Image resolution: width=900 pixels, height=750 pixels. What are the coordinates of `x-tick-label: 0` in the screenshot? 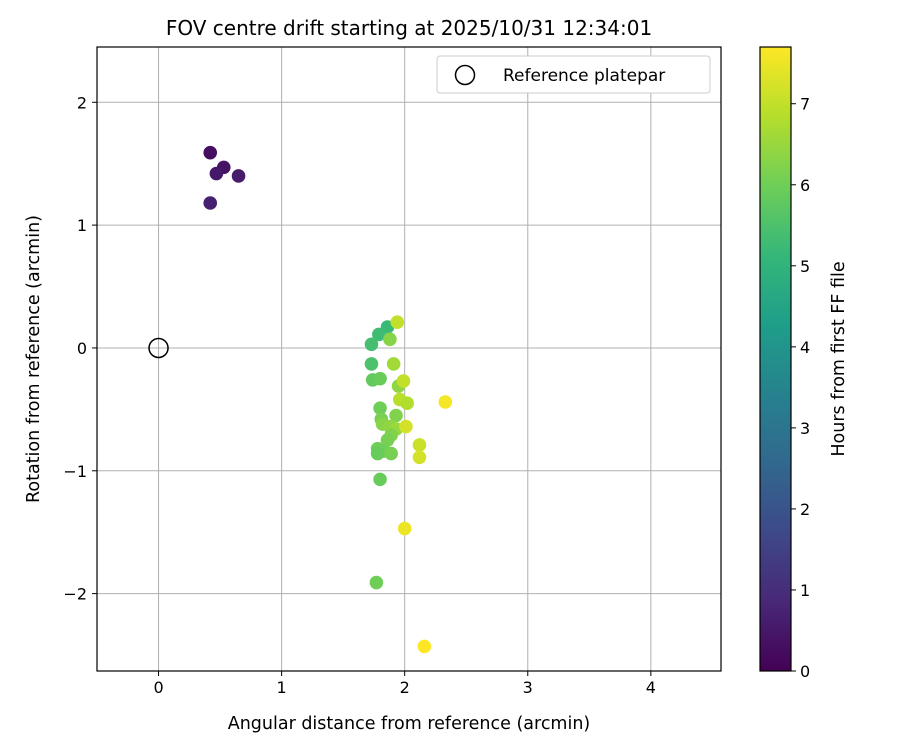 It's located at (158, 687).